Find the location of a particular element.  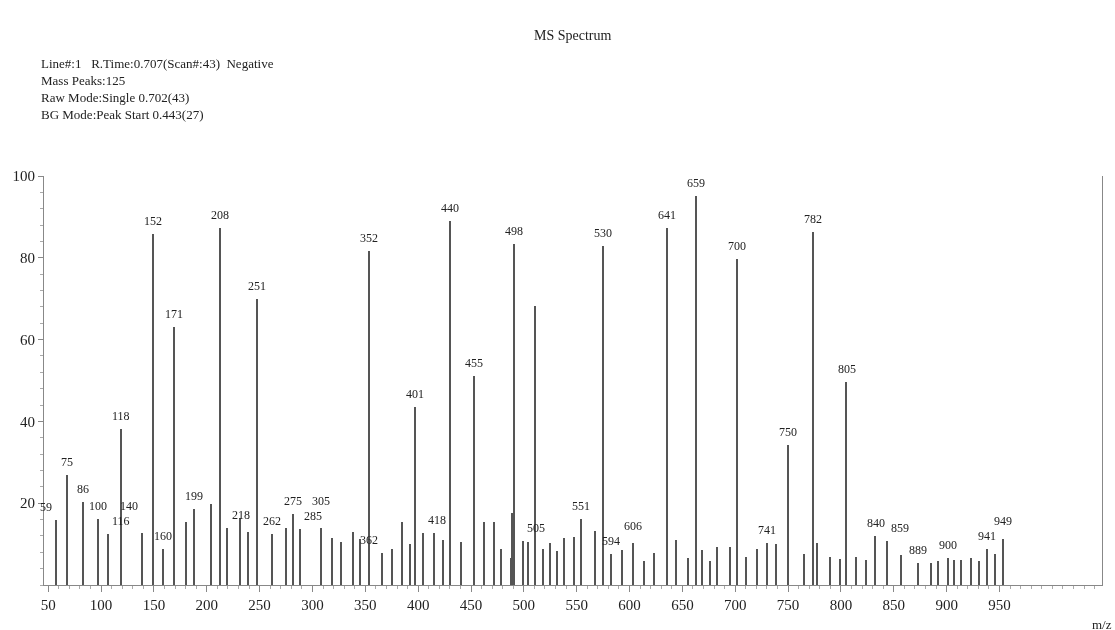

annotation: 418 is located at coordinates (437, 520).